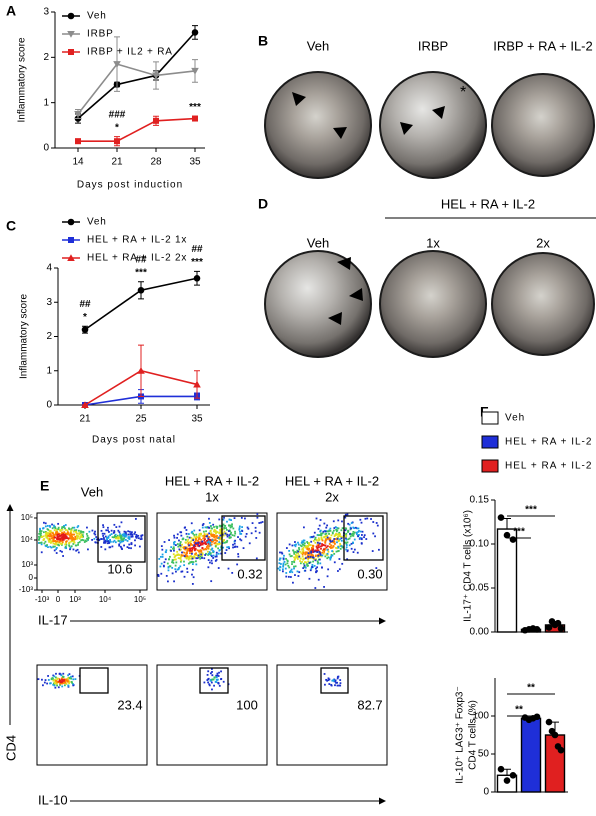 The image size is (596, 816). Describe the element at coordinates (550, 442) in the screenshot. I see `legend-label: HEL + RA + IL-2 1x` at that location.